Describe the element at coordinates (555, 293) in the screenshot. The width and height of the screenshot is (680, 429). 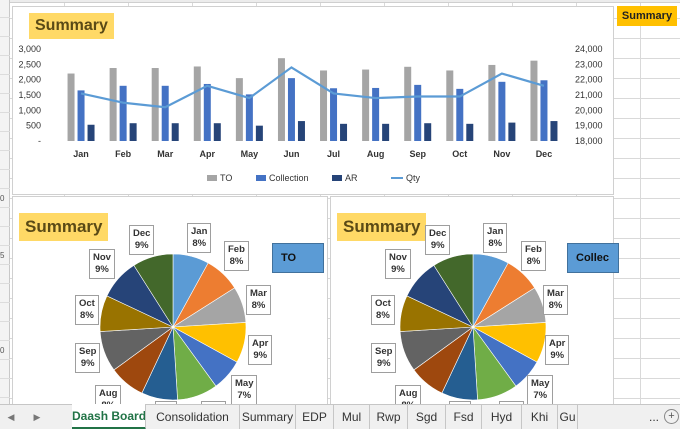
I see `pie-label-category: Mar` at that location.